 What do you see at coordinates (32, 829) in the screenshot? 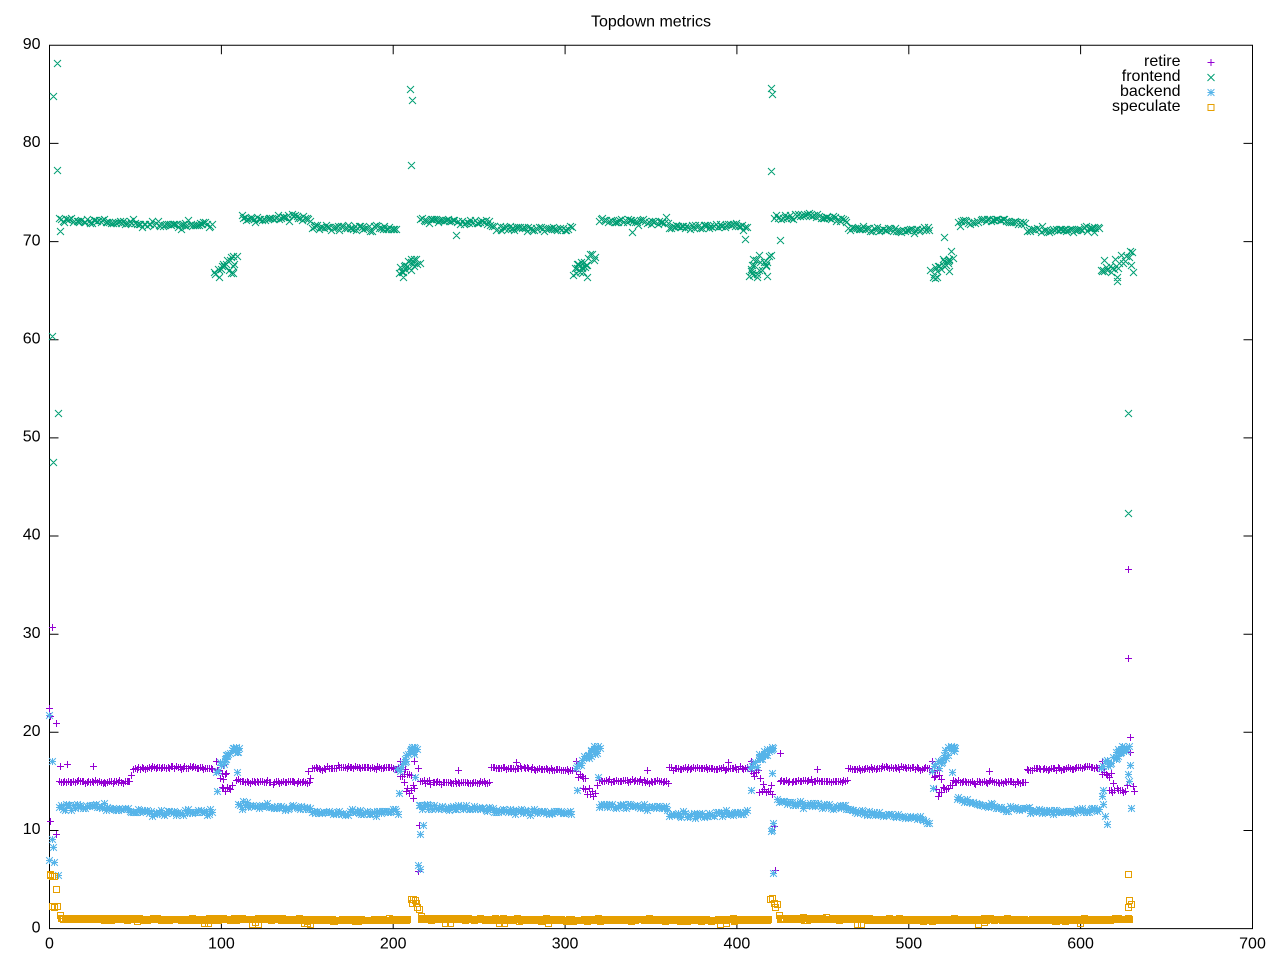
I see `svg-text: 10` at bounding box center [32, 829].